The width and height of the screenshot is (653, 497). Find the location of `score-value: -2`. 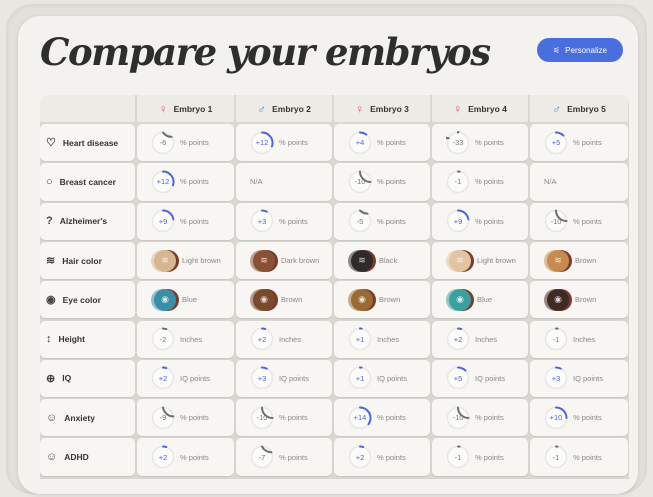

score-value: -2 is located at coordinates (163, 339).